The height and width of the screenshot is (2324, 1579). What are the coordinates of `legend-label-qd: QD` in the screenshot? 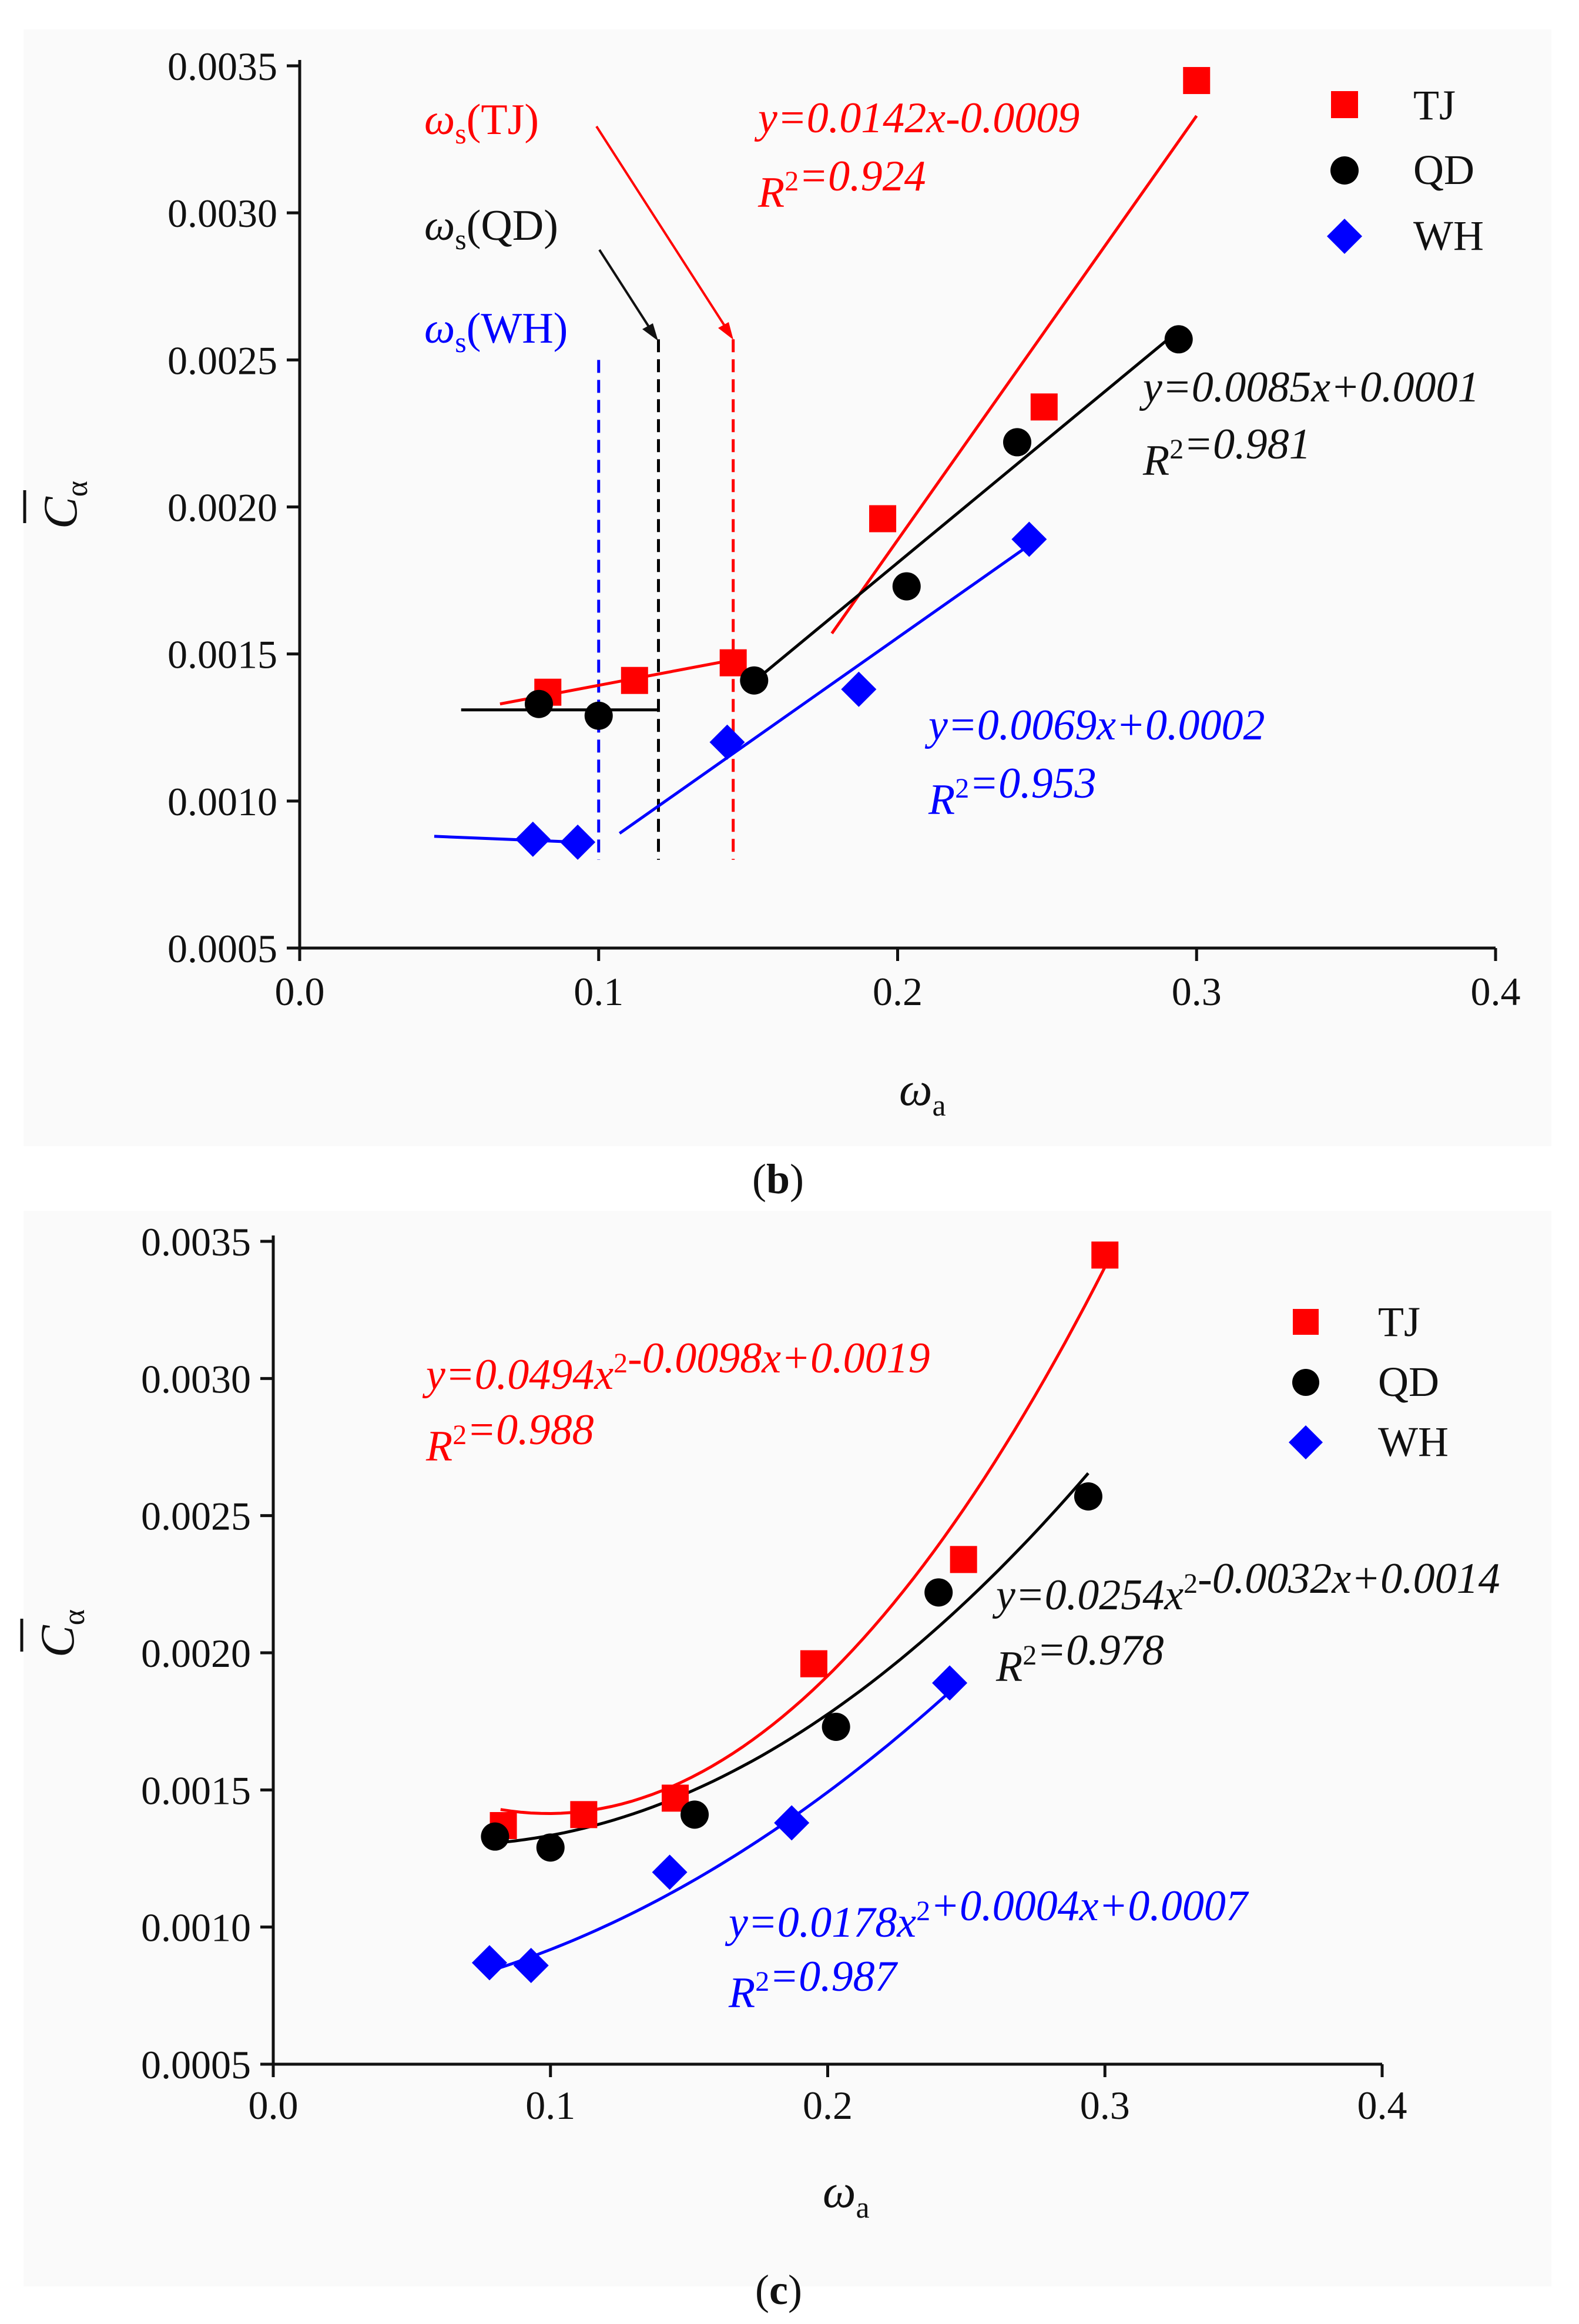 It's located at (1443, 169).